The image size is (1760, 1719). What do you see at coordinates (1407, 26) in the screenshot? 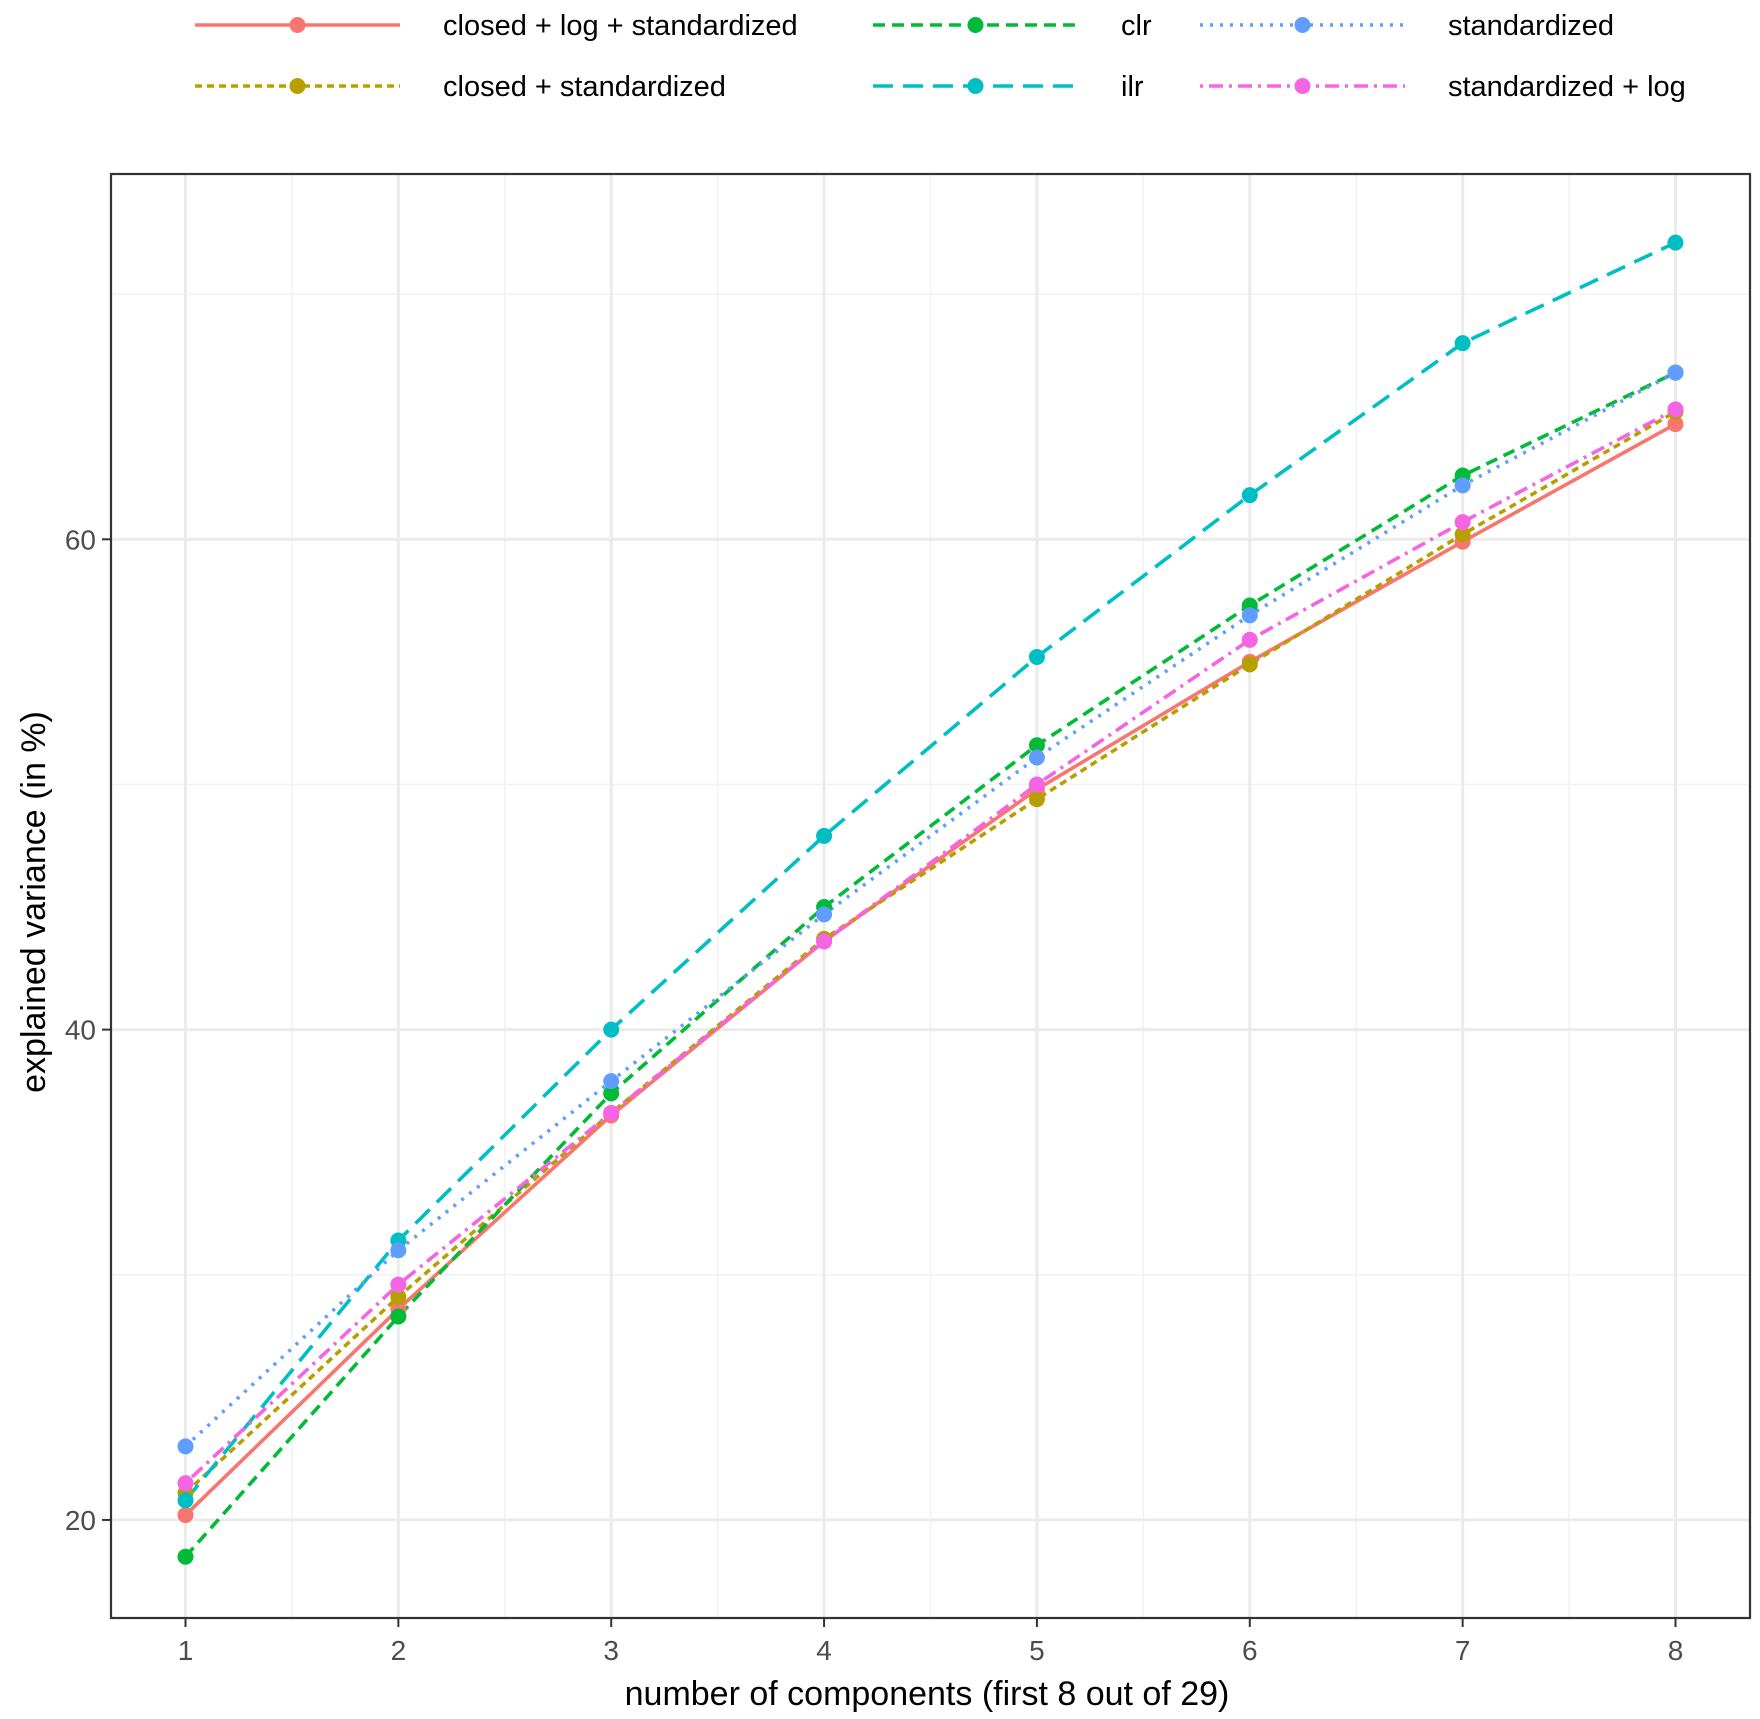
I see `legend-item-standardized: standardized` at bounding box center [1407, 26].